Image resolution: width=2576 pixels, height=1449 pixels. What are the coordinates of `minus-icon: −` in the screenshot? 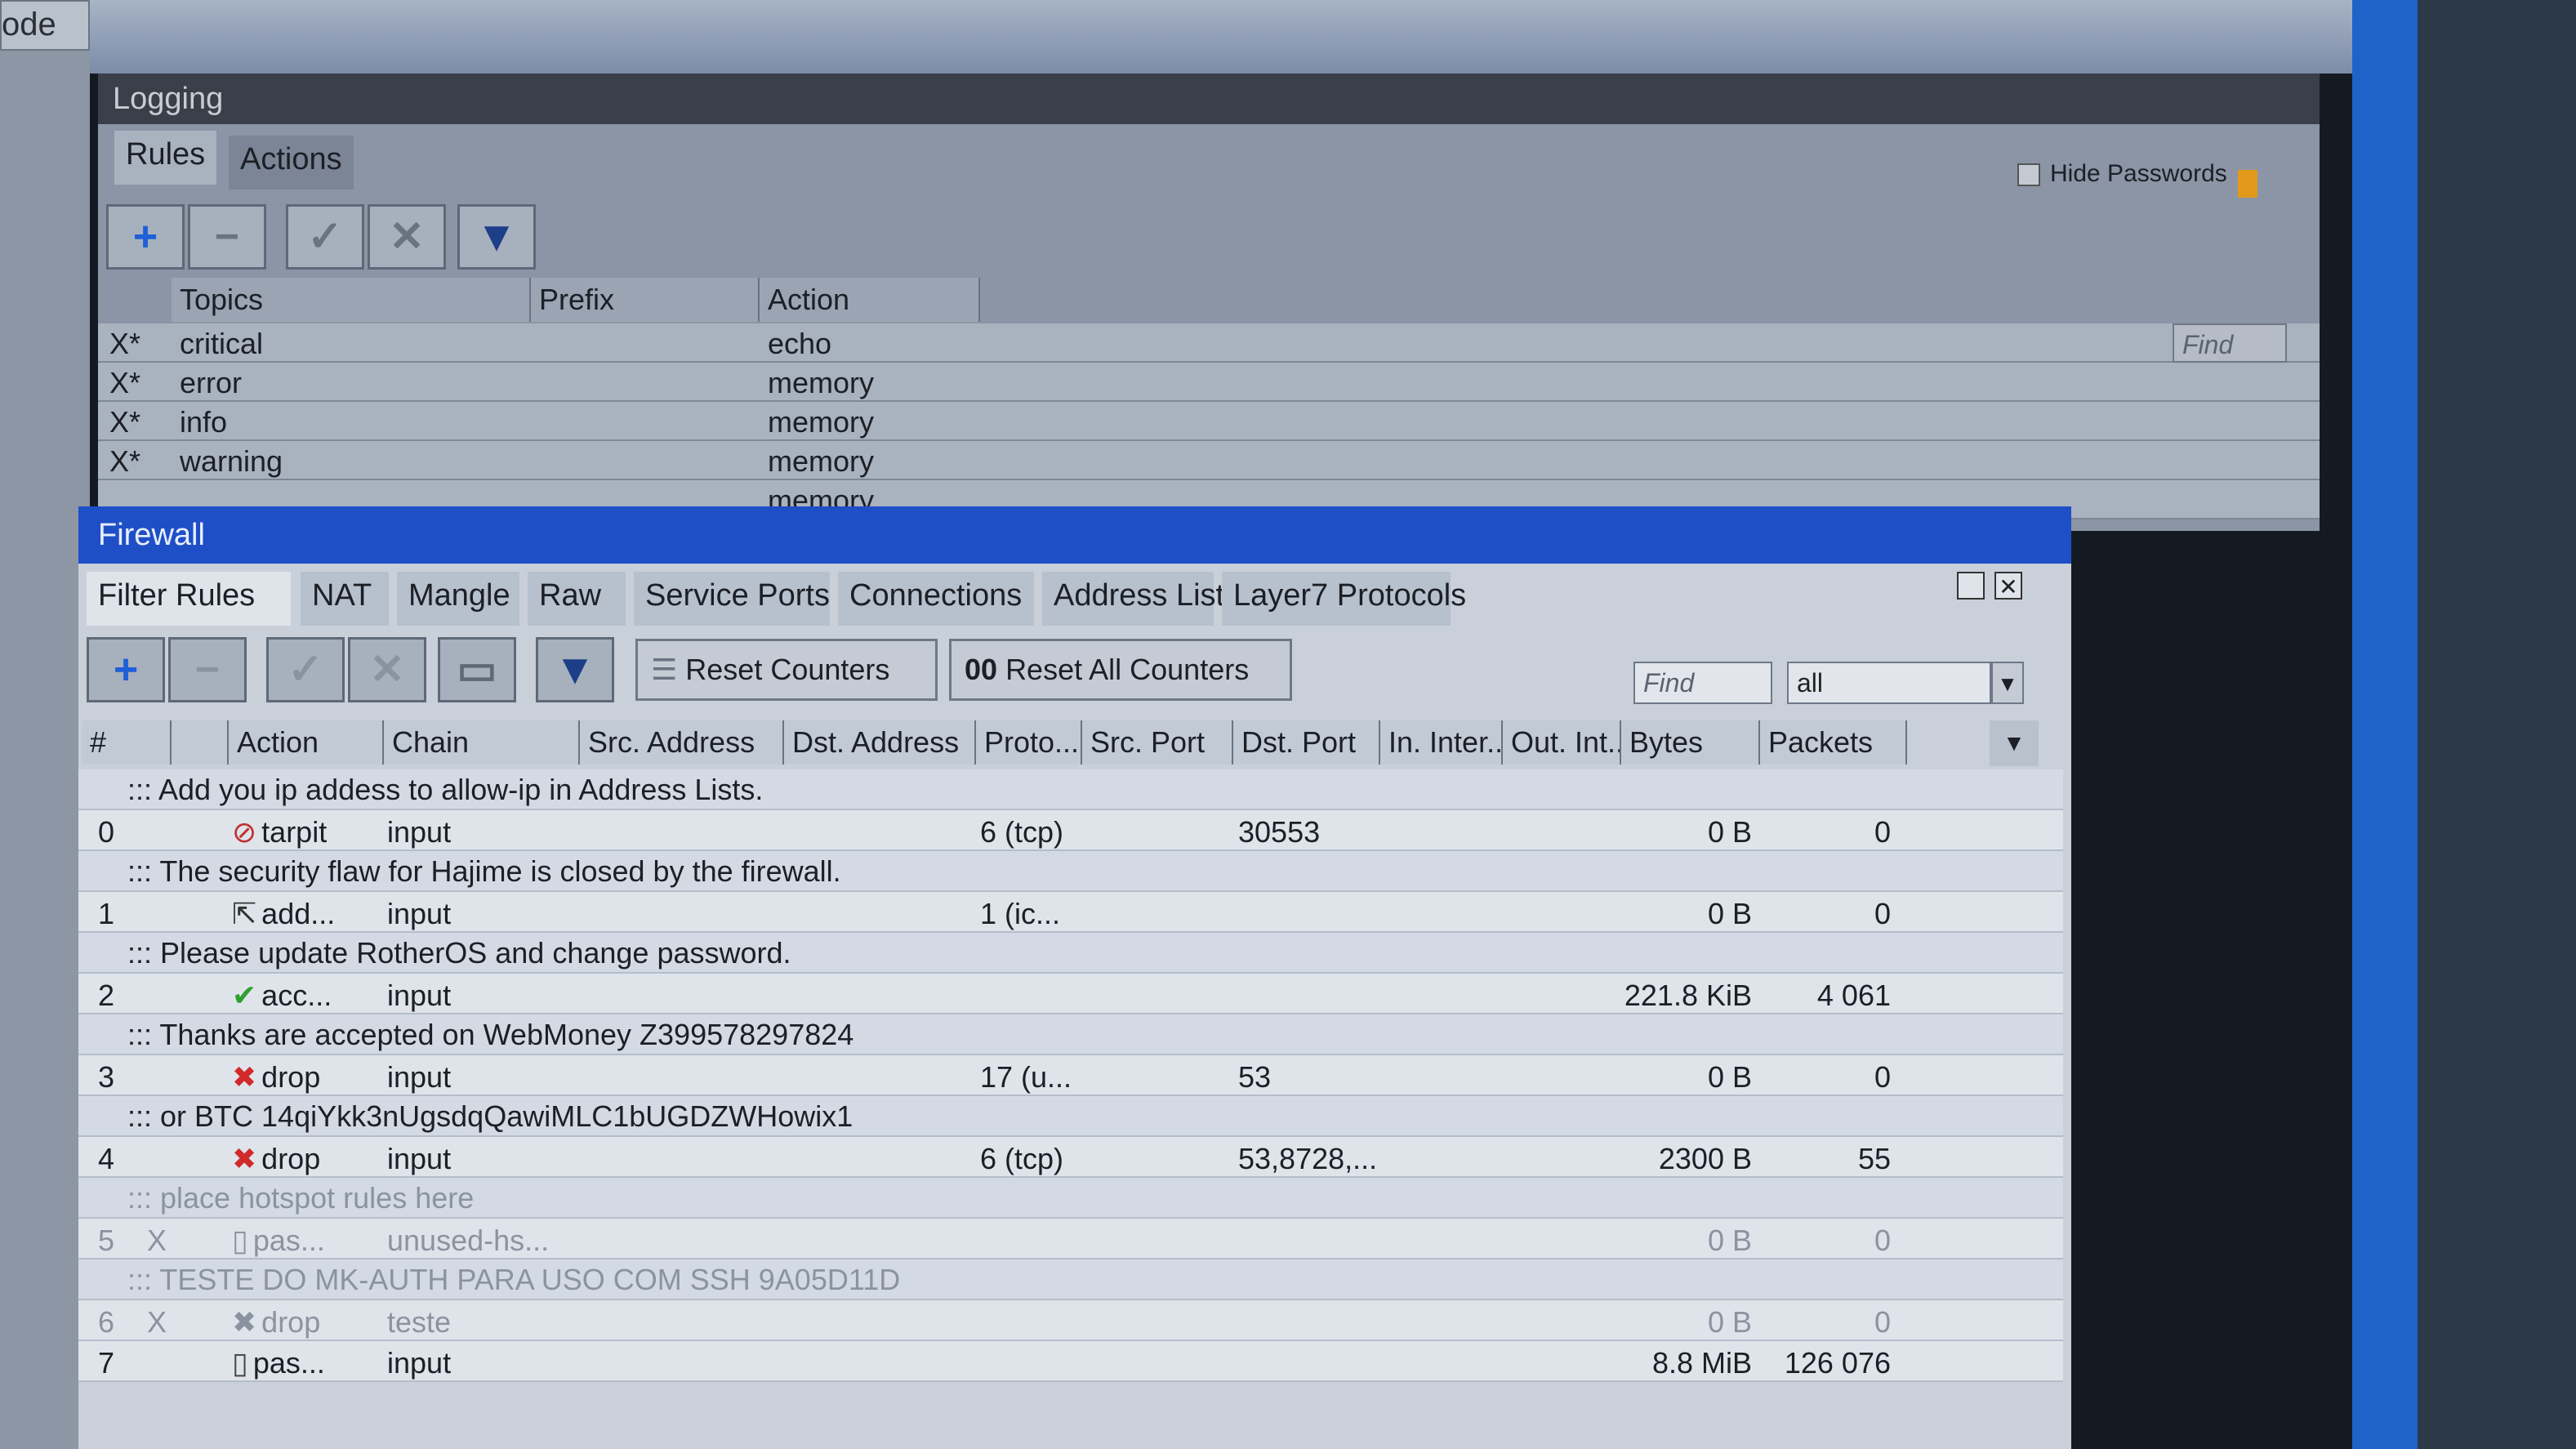 It's located at (227, 237).